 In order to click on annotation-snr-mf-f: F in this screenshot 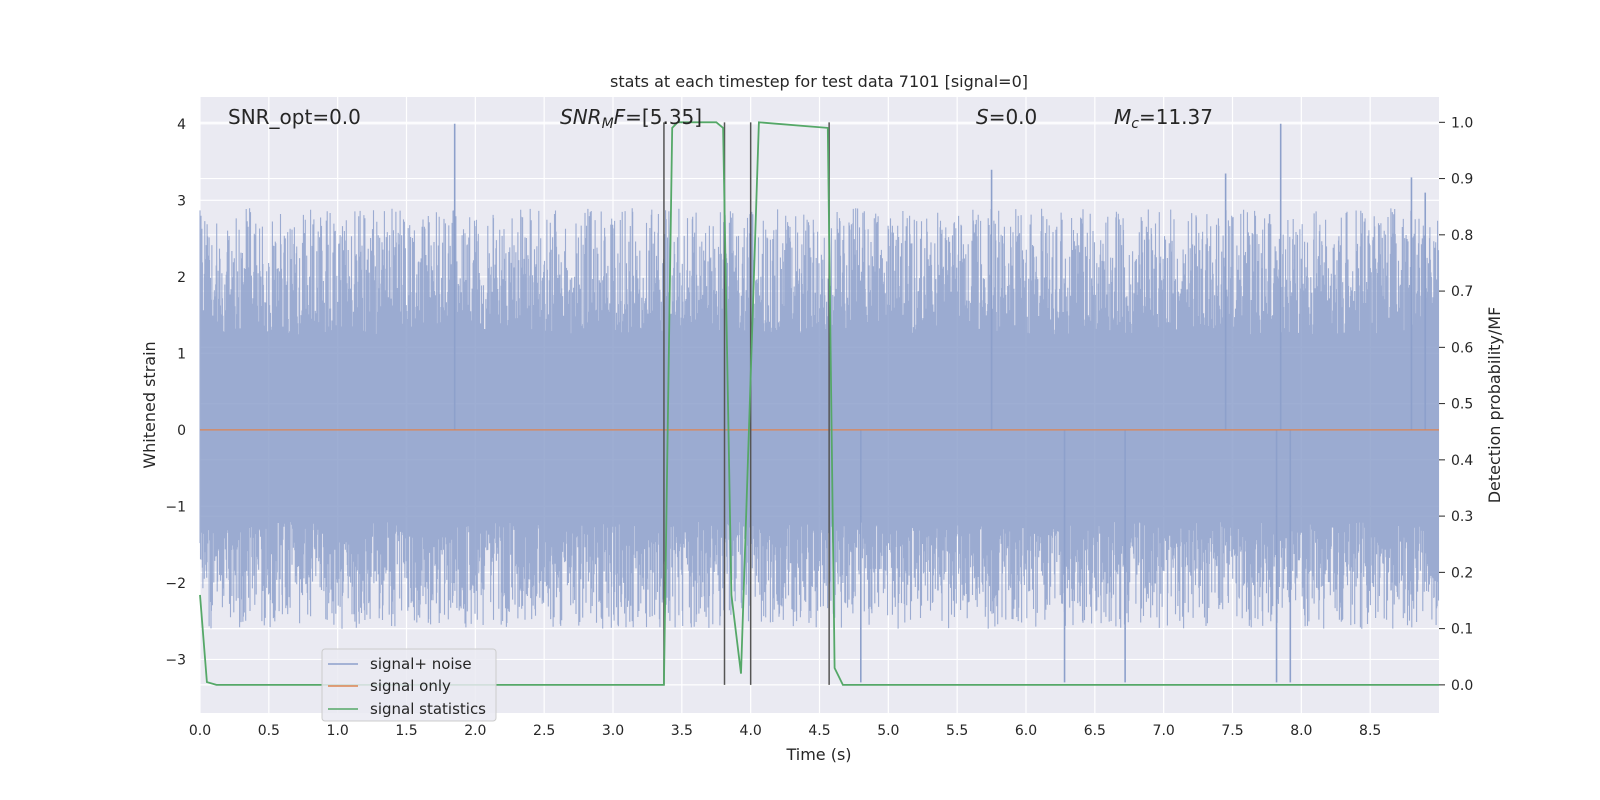, I will do `click(620, 117)`.